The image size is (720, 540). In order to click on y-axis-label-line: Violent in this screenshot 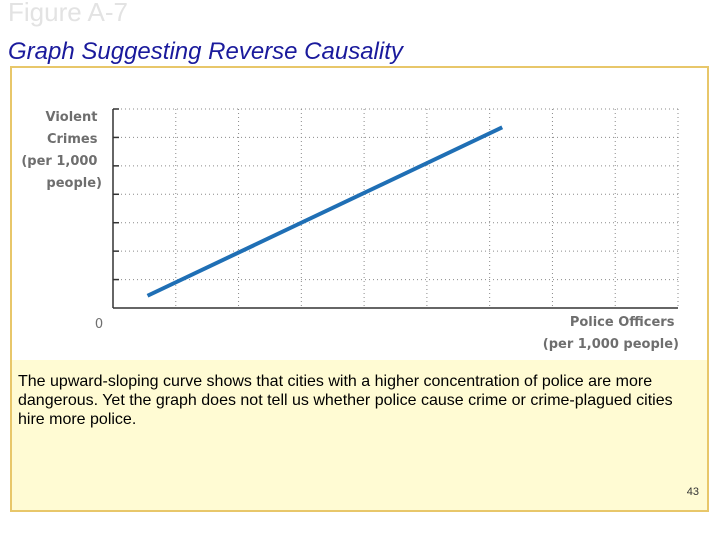, I will do `click(72, 117)`.